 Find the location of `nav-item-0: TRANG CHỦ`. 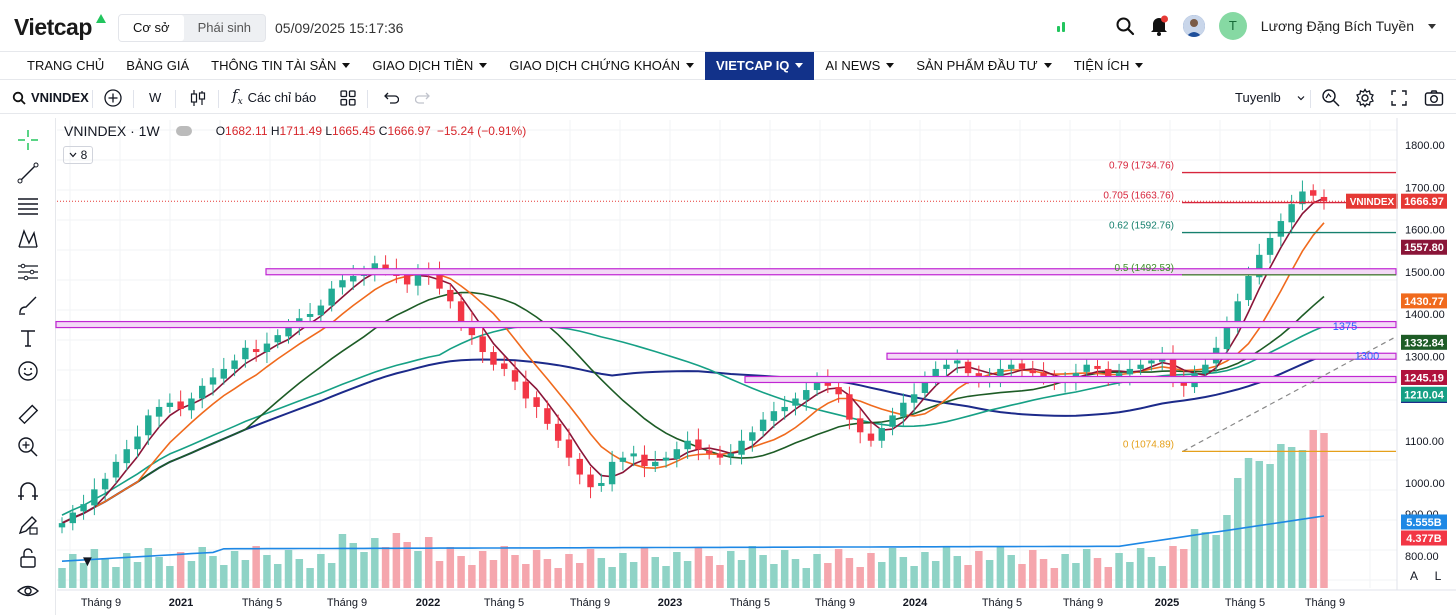

nav-item-0: TRANG CHỦ is located at coordinates (65, 66).